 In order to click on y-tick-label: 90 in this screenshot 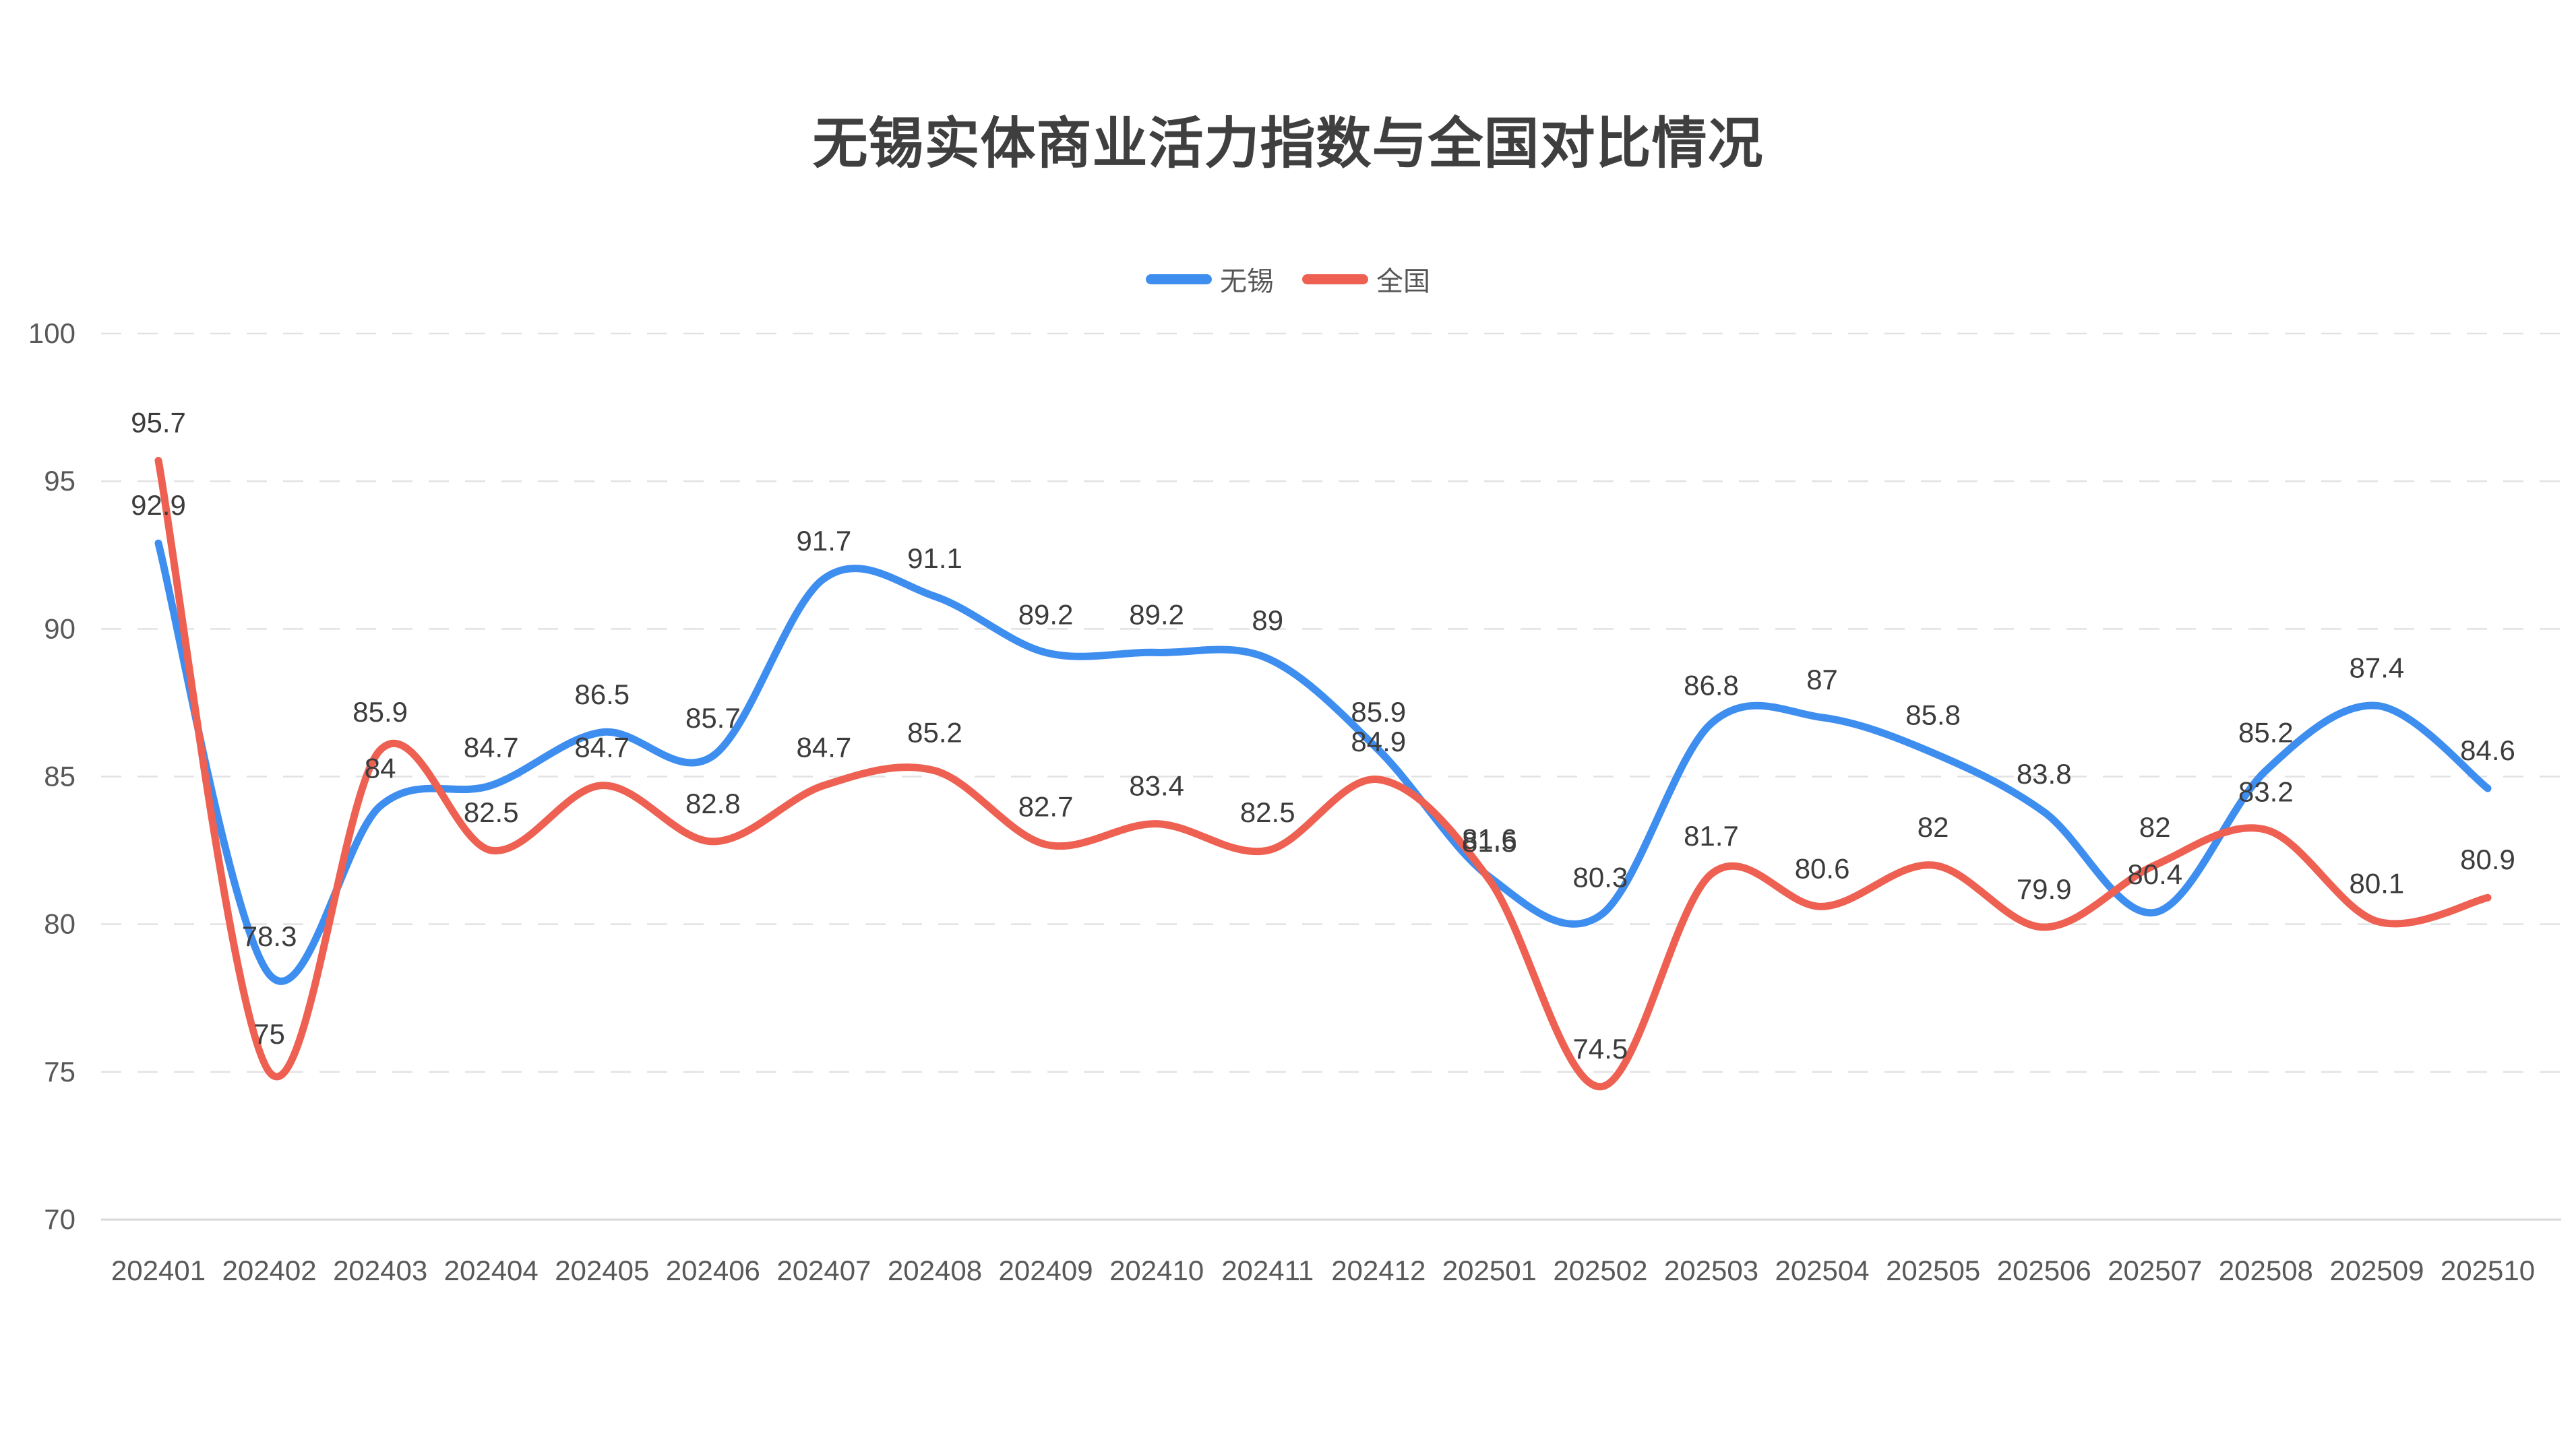, I will do `click(60, 628)`.